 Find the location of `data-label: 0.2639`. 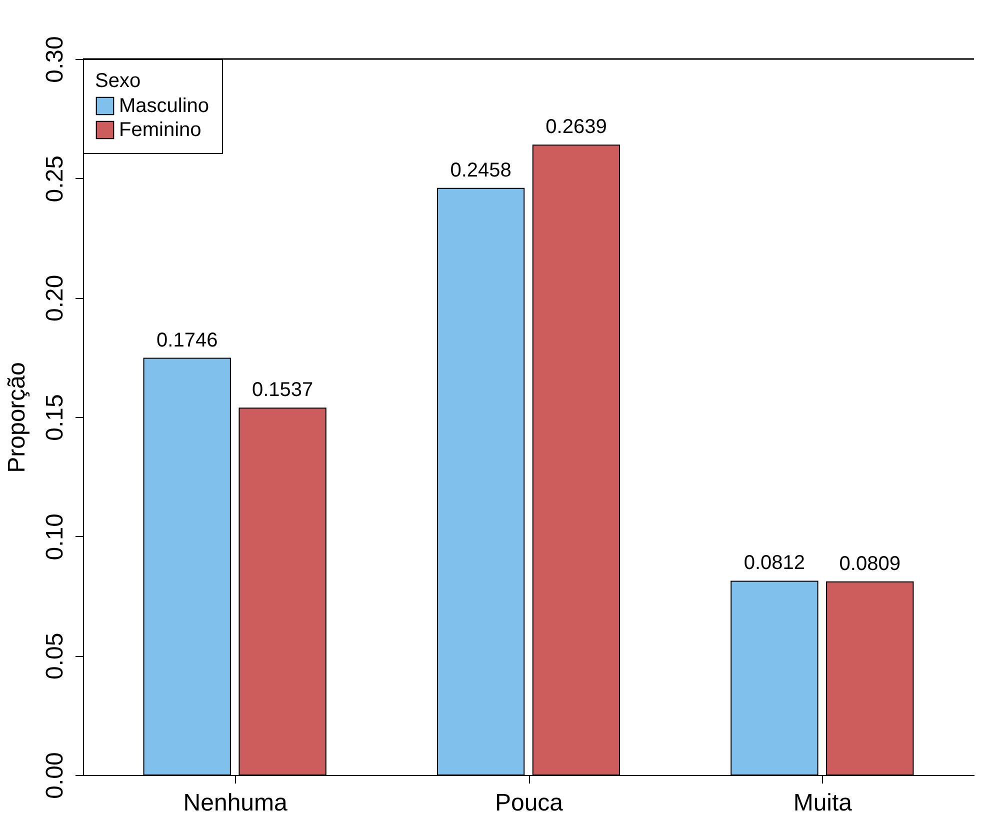

data-label: 0.2639 is located at coordinates (576, 127).